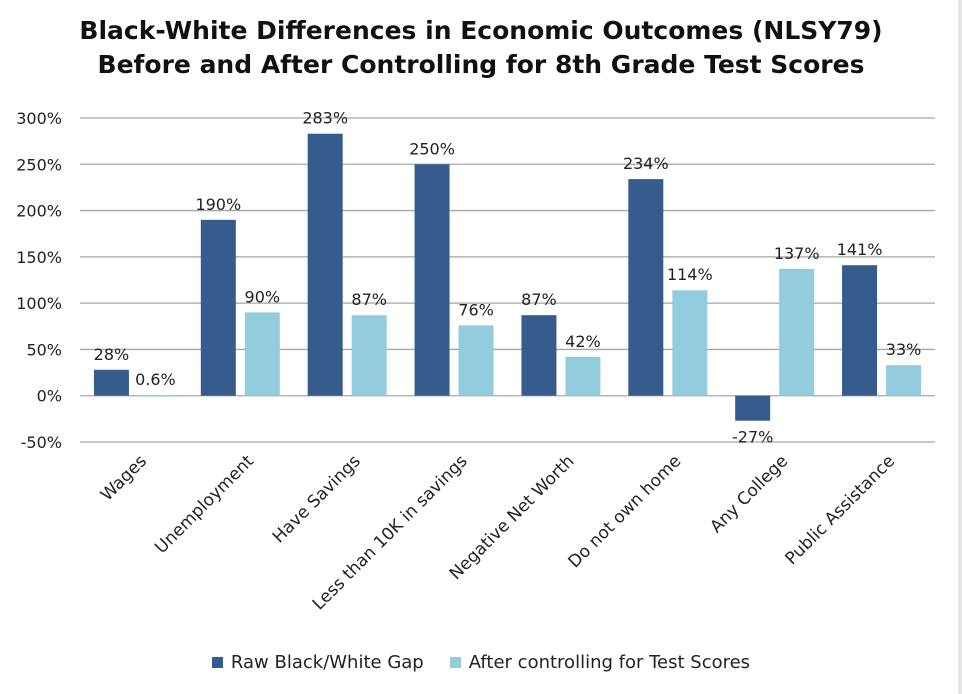 The height and width of the screenshot is (694, 962). Describe the element at coordinates (39, 118) in the screenshot. I see `y-tick-label: 300%` at that location.